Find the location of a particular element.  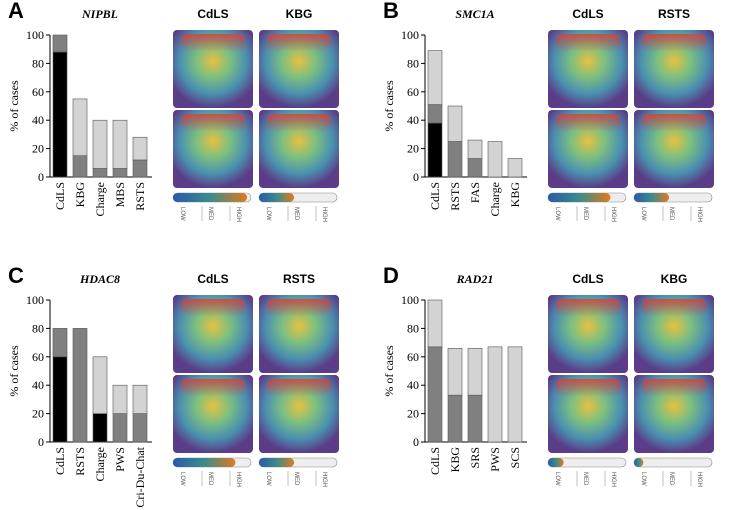

panel-label: C is located at coordinates (16, 275).